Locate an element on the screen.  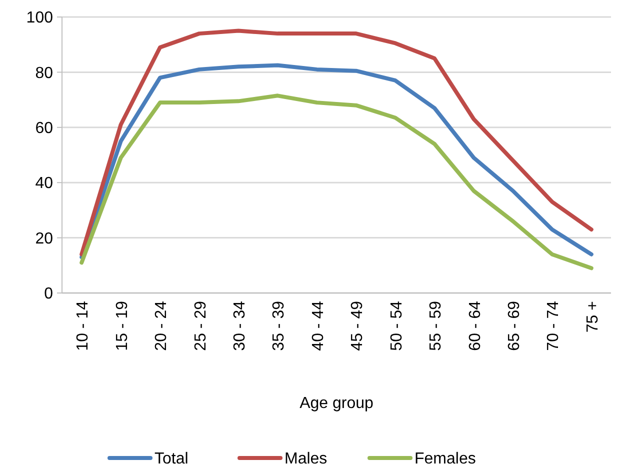
y-tick-label: 60 is located at coordinates (44, 128).